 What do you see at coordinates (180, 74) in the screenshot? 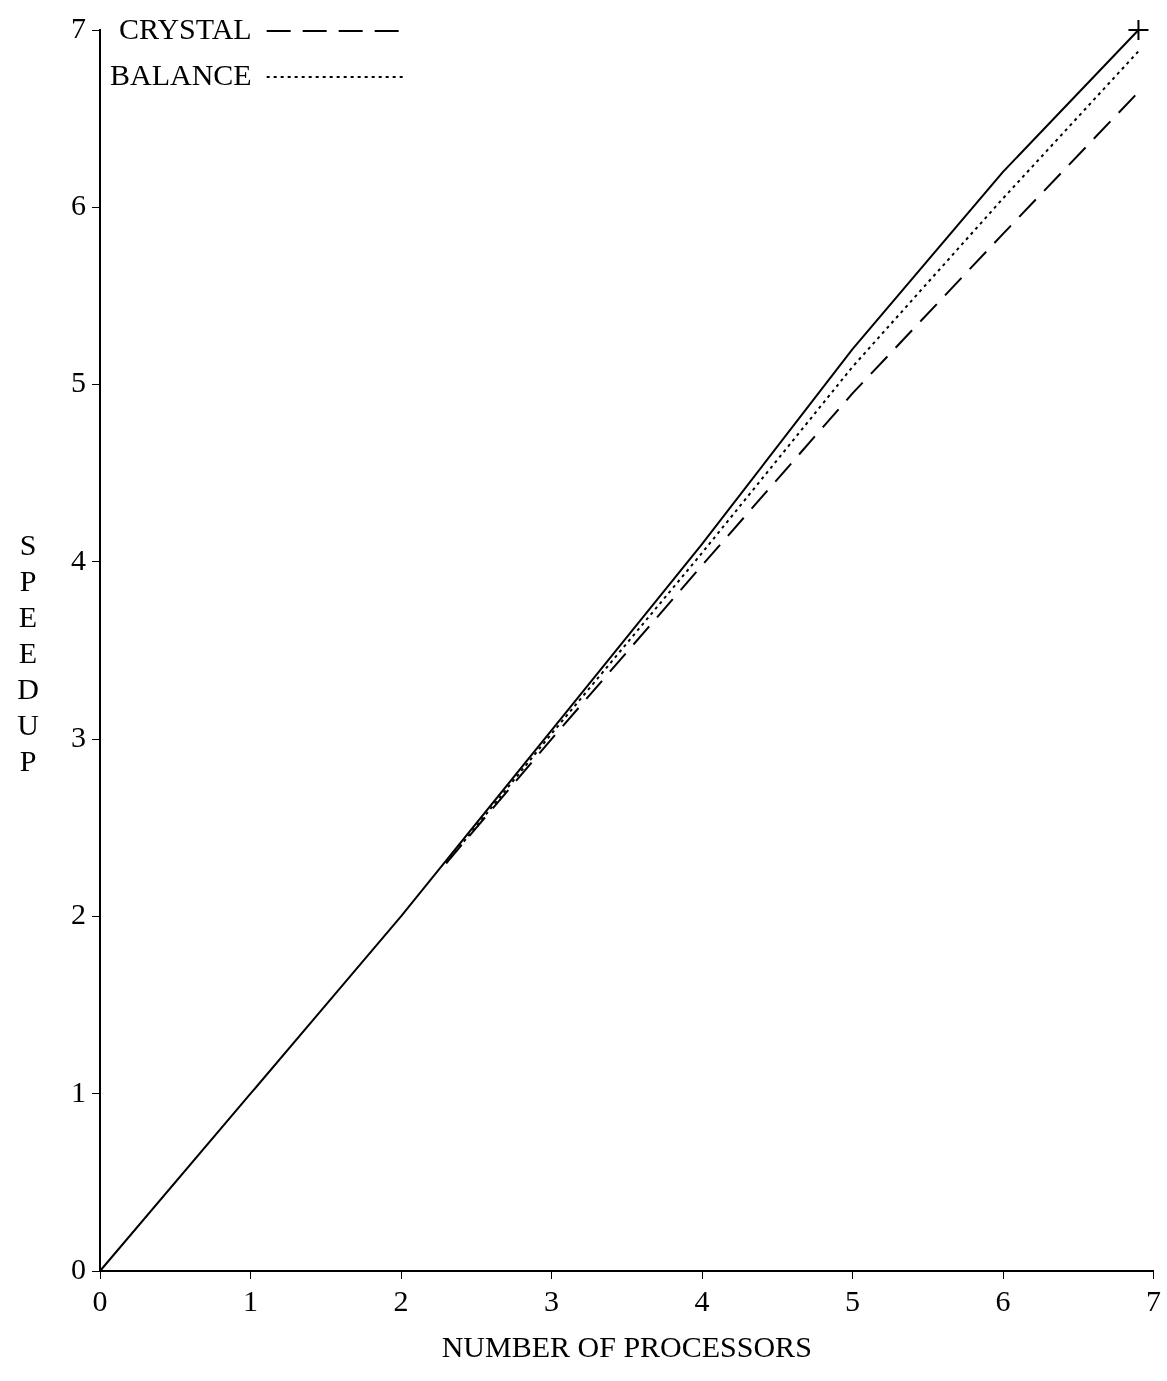
I see `legend-label: BALANCE` at bounding box center [180, 74].